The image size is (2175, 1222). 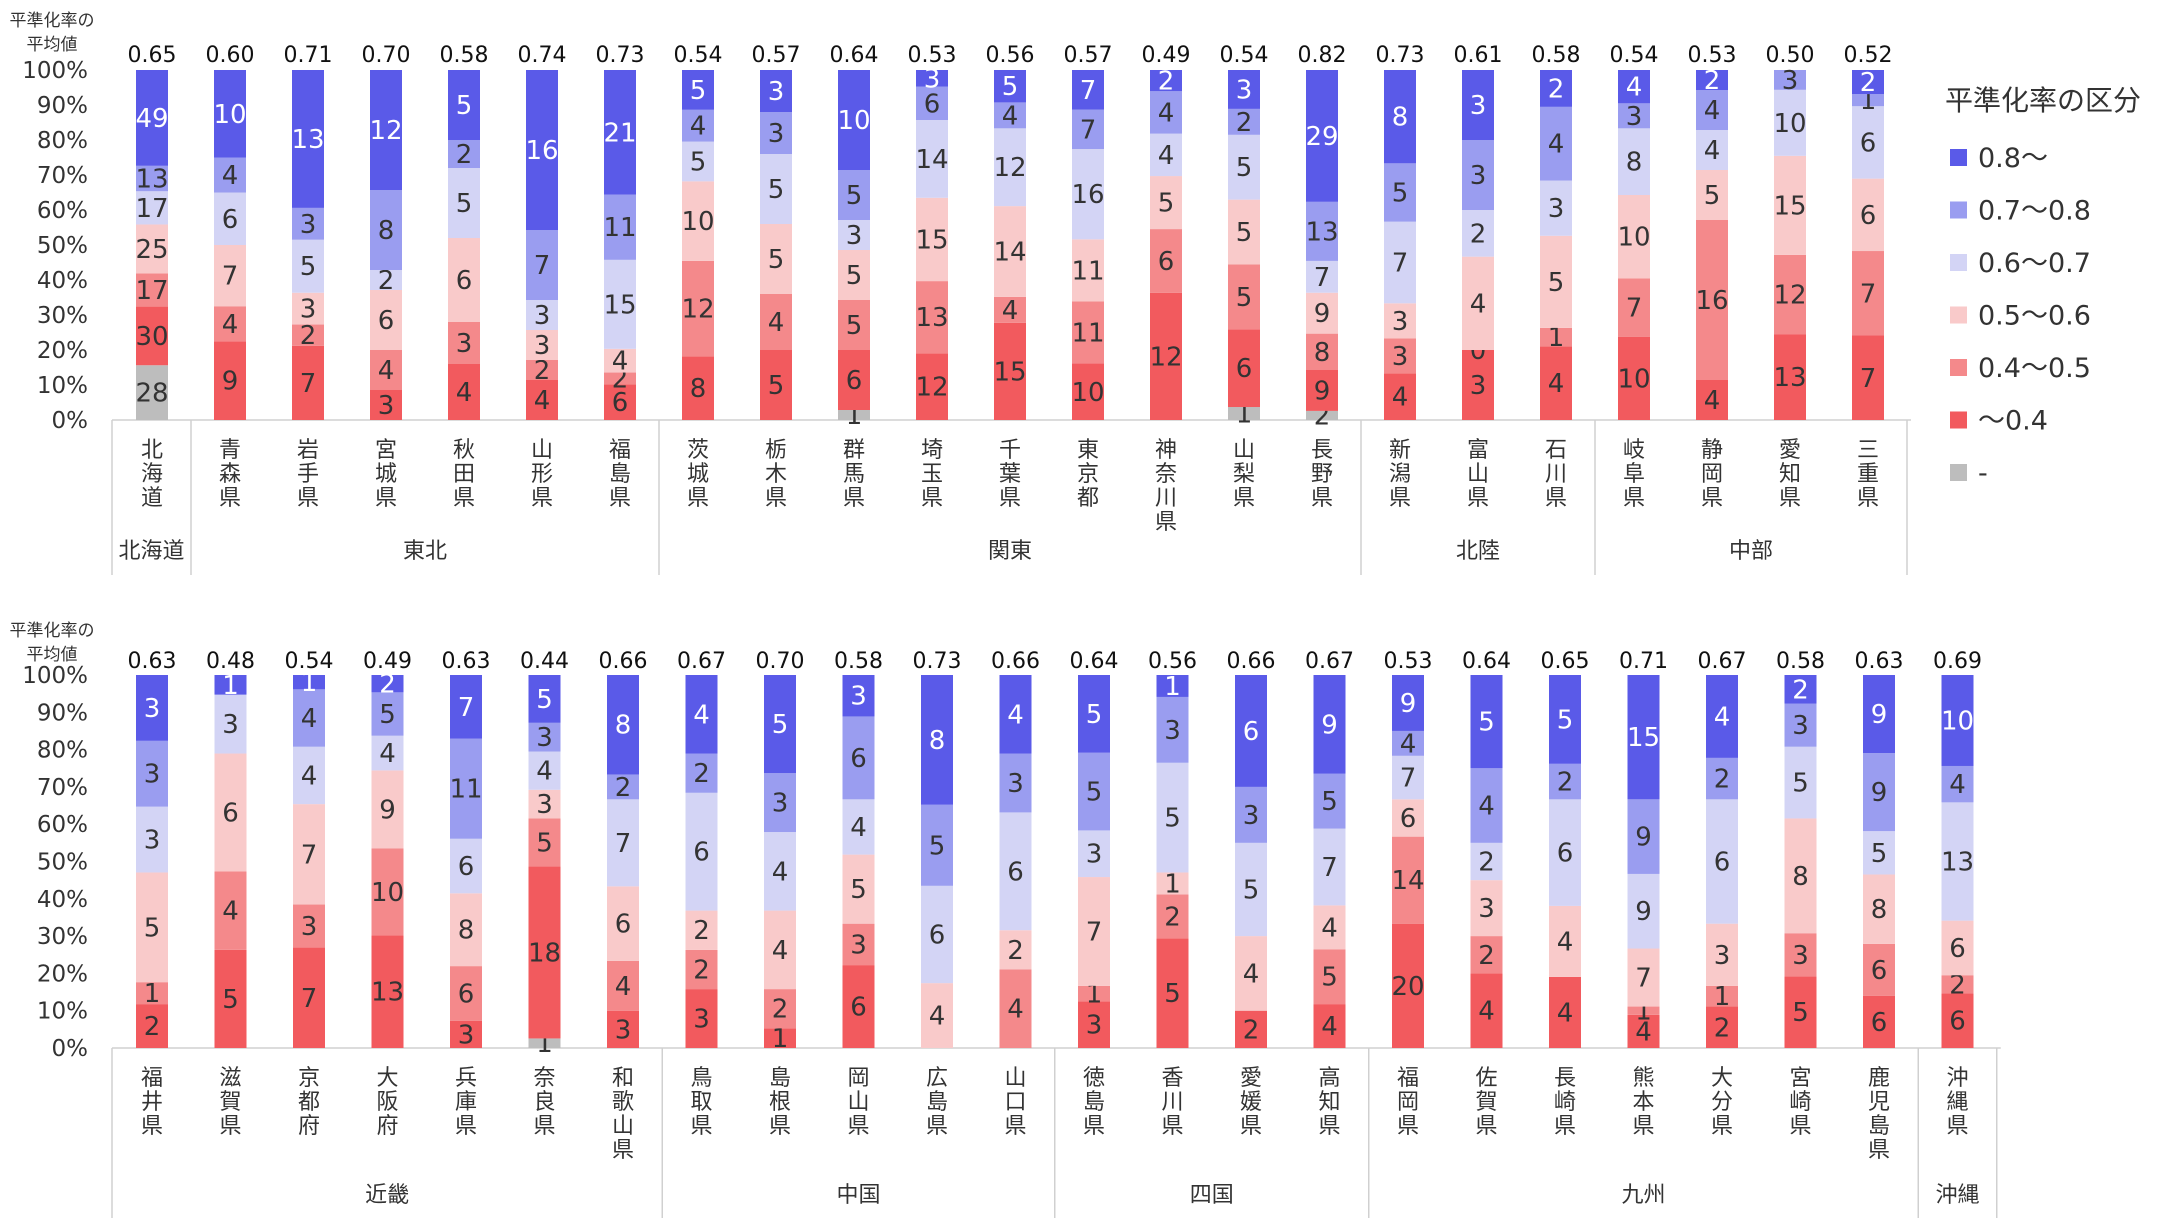 I want to click on data-label: 9, so click(x=387, y=810).